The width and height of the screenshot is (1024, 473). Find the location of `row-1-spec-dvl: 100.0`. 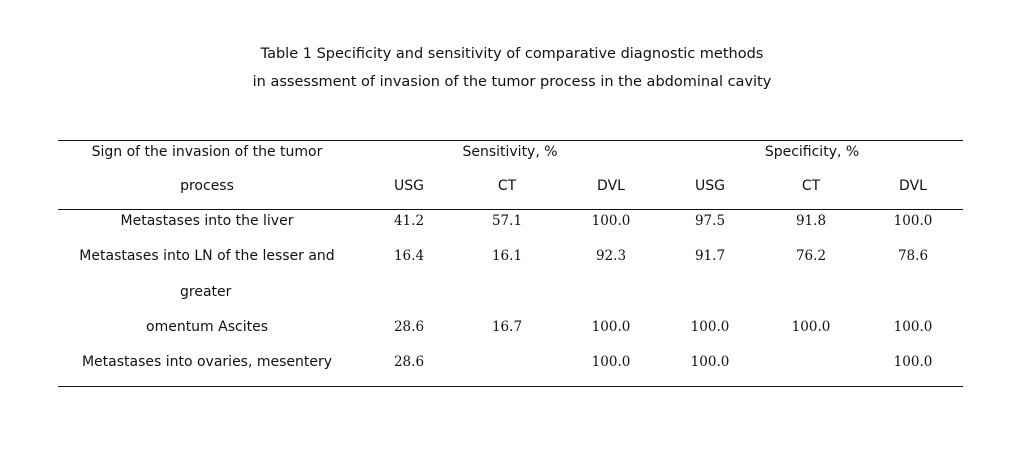

row-1-spec-dvl: 100.0 is located at coordinates (913, 221).